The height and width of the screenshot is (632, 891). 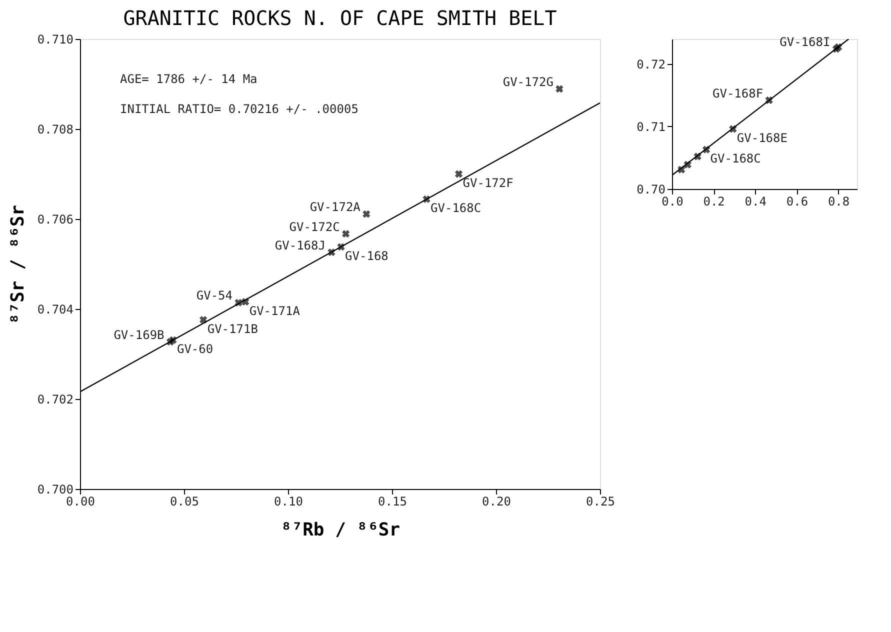 I want to click on annotation: GV-168E, so click(x=762, y=138).